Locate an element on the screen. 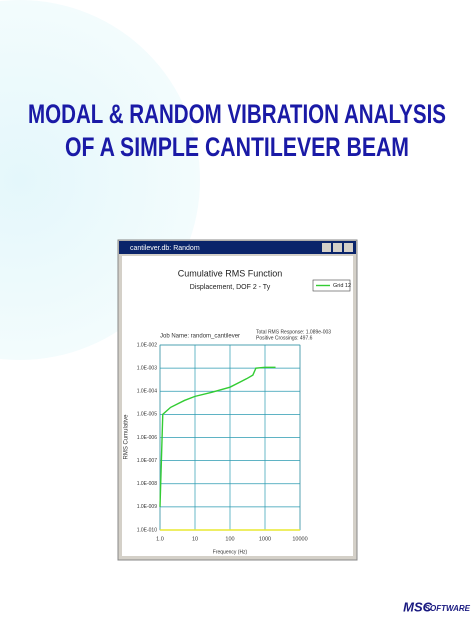 Image resolution: width=474 pixels, height=632 pixels. series-line is located at coordinates (217, 436).